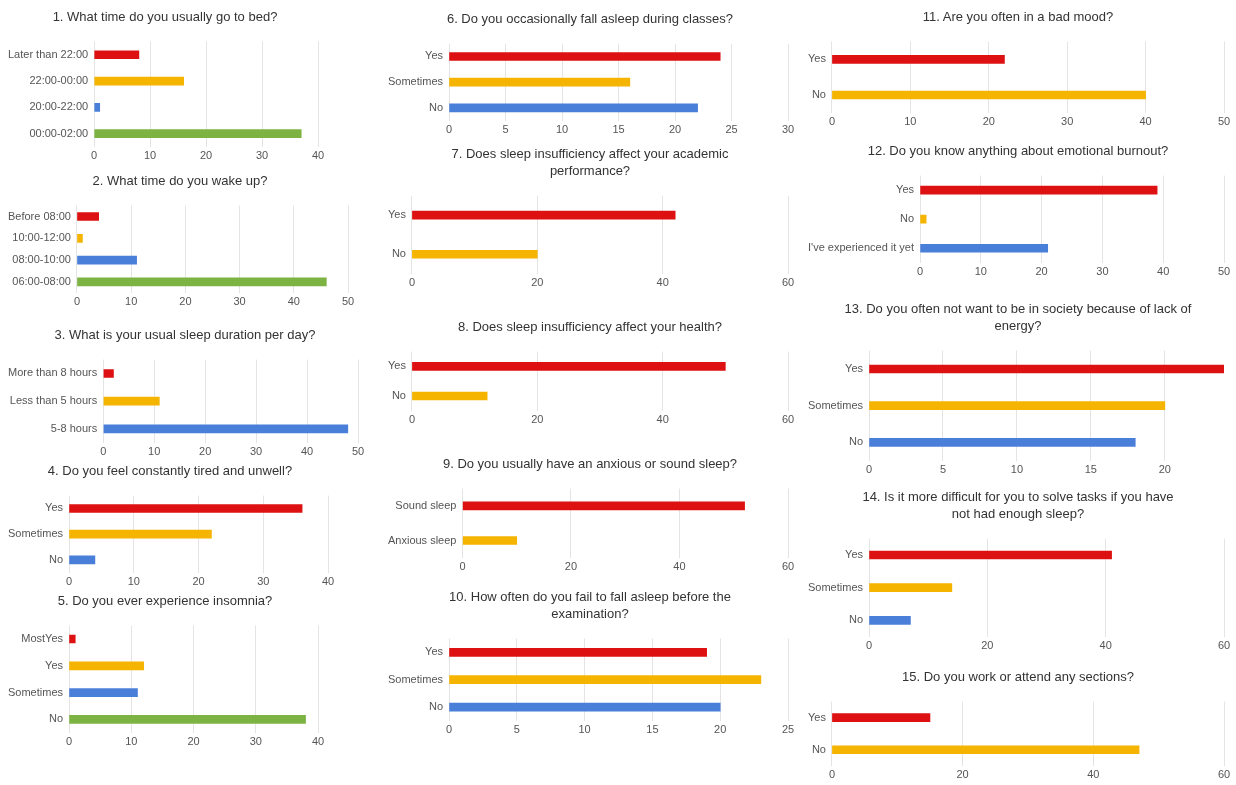 This screenshot has width=1236, height=785. I want to click on chart-title: 4. Do you feel constantly tired and unwell?, so click(170, 470).